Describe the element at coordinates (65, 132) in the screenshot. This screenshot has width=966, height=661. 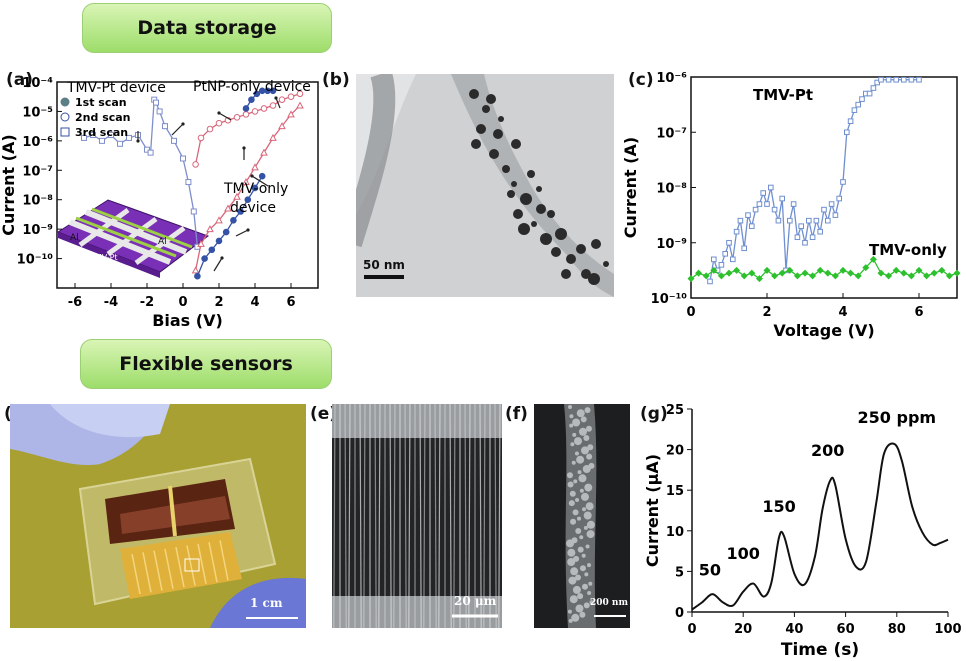
I see `legend-marker` at that location.